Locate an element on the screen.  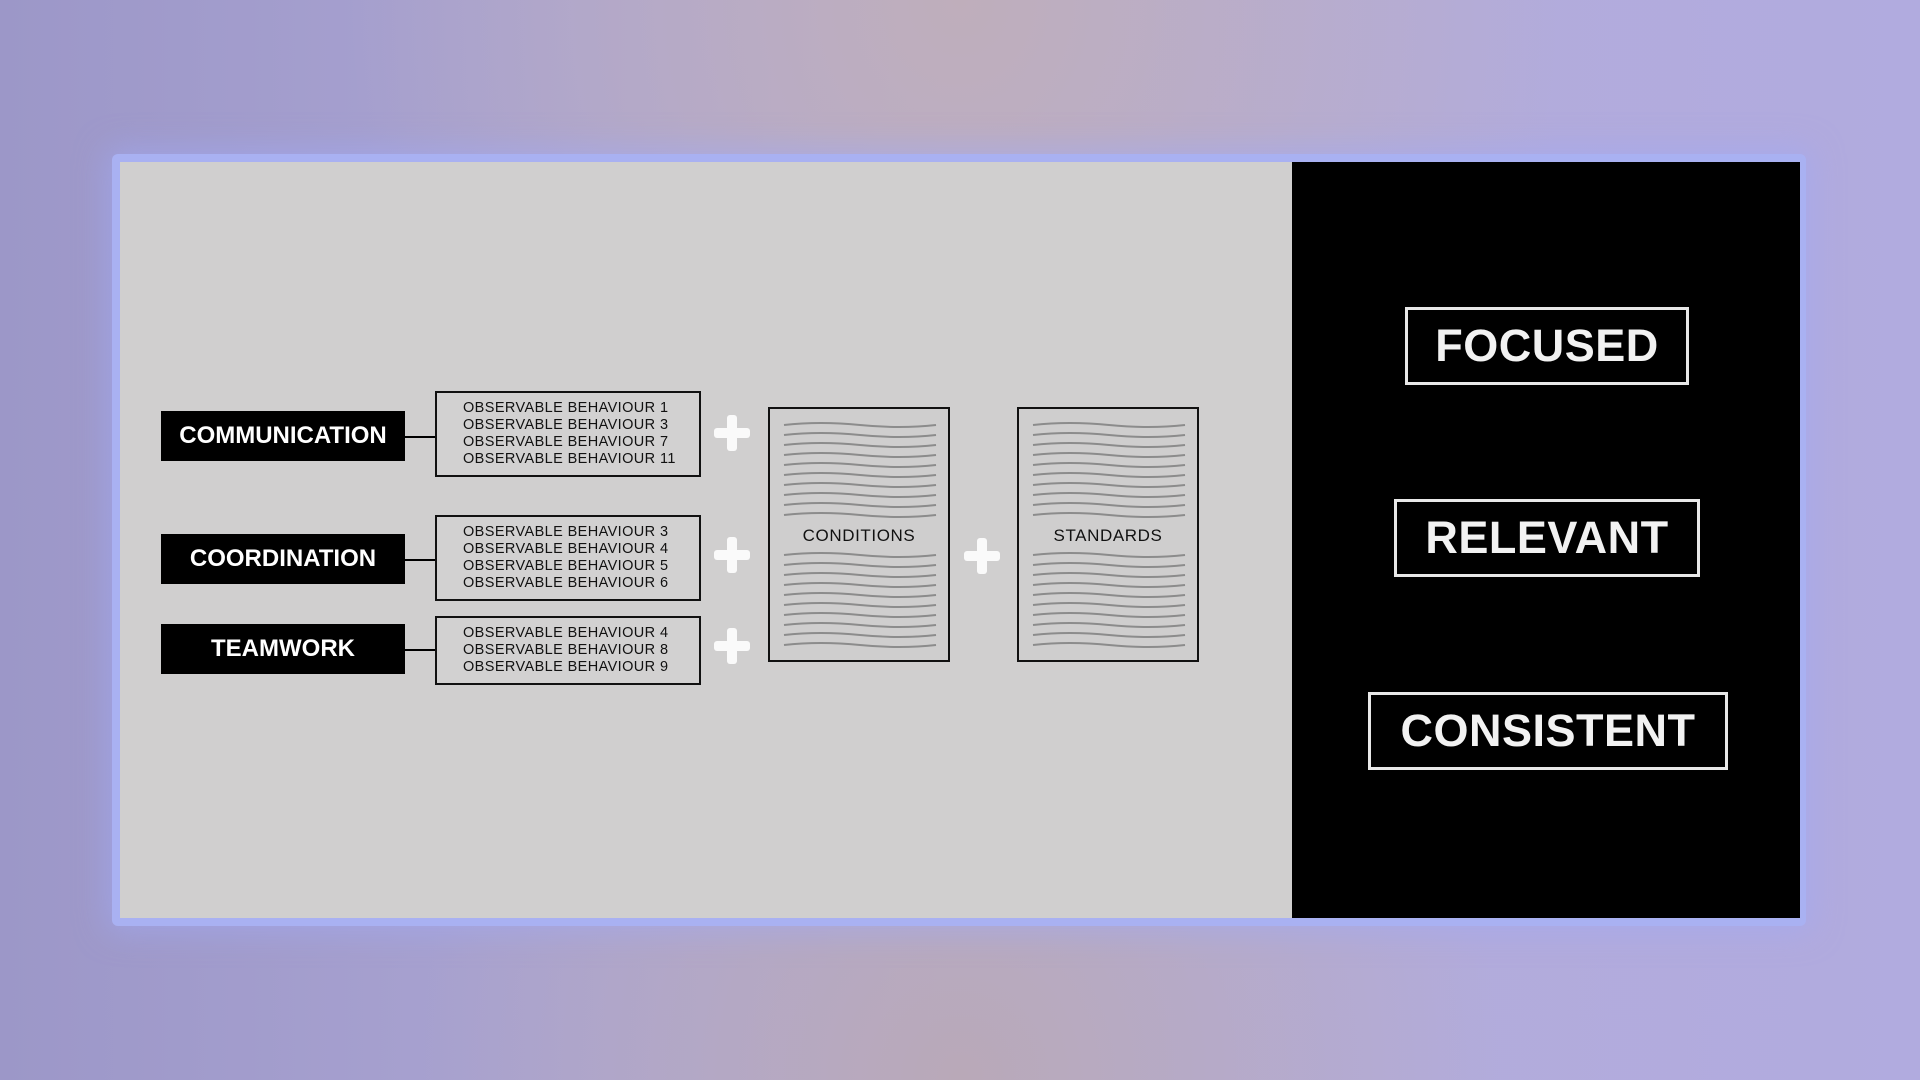
consistent-label: CONSISTENT is located at coordinates (1547, 731).